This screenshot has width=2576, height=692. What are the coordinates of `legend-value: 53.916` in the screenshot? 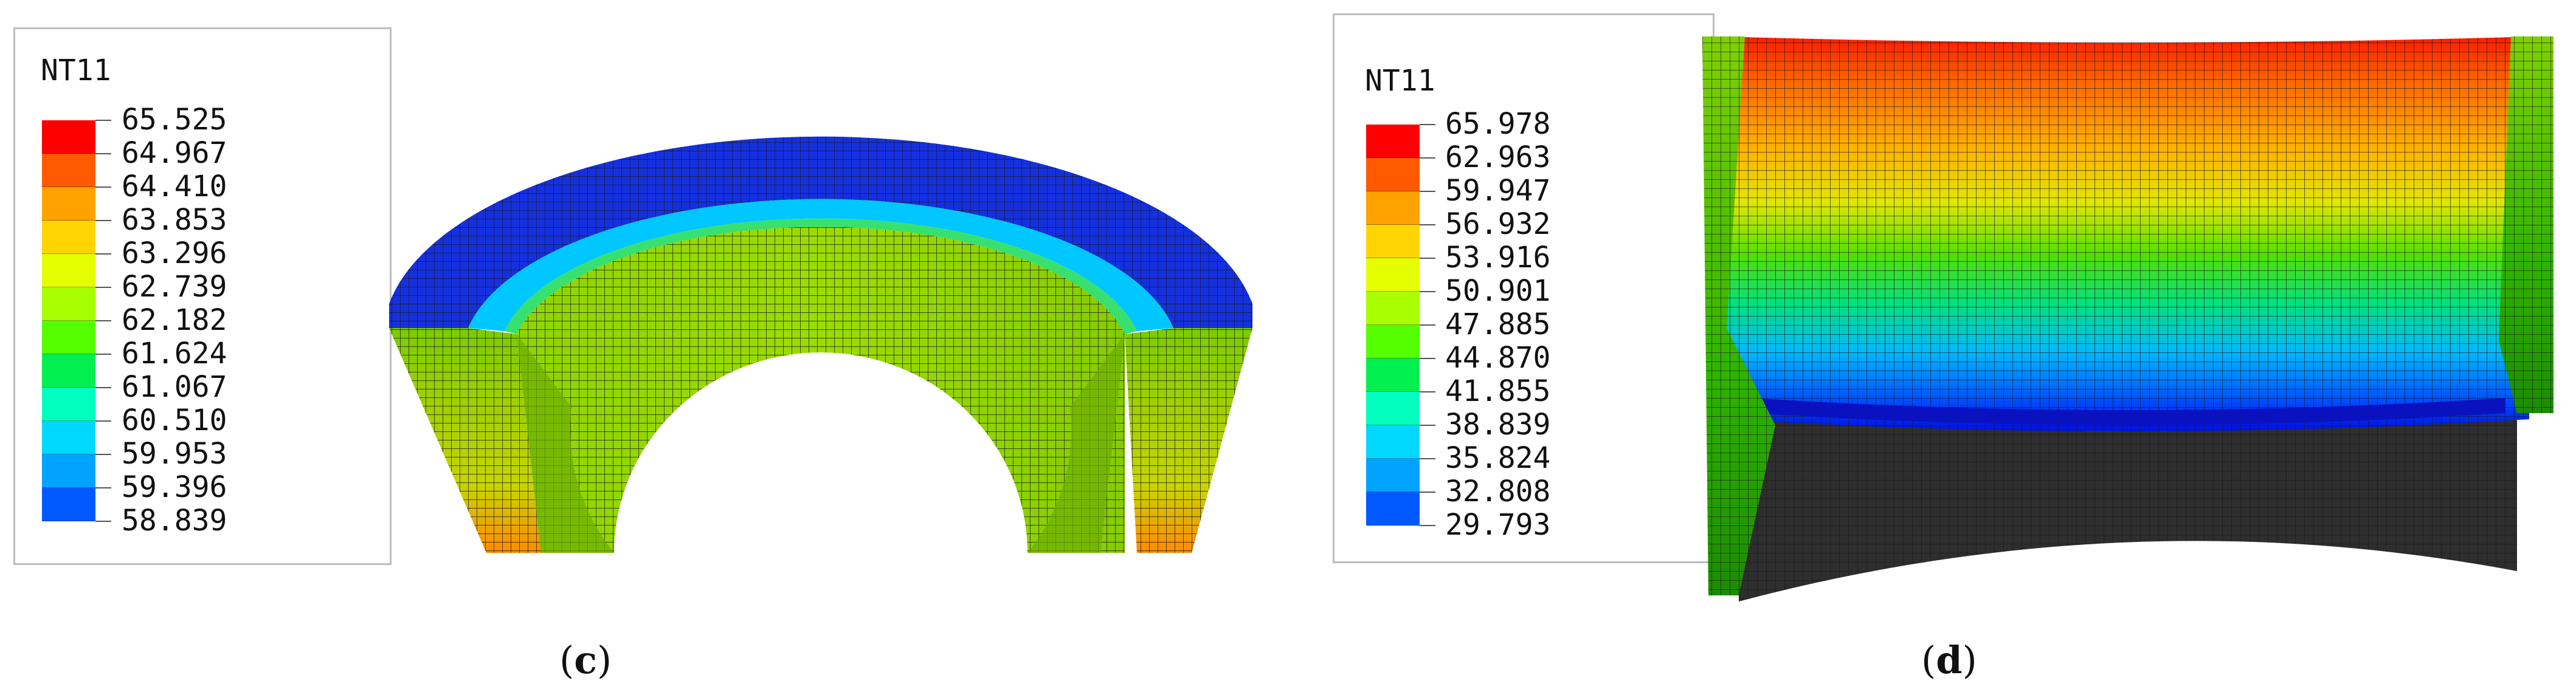 It's located at (1498, 258).